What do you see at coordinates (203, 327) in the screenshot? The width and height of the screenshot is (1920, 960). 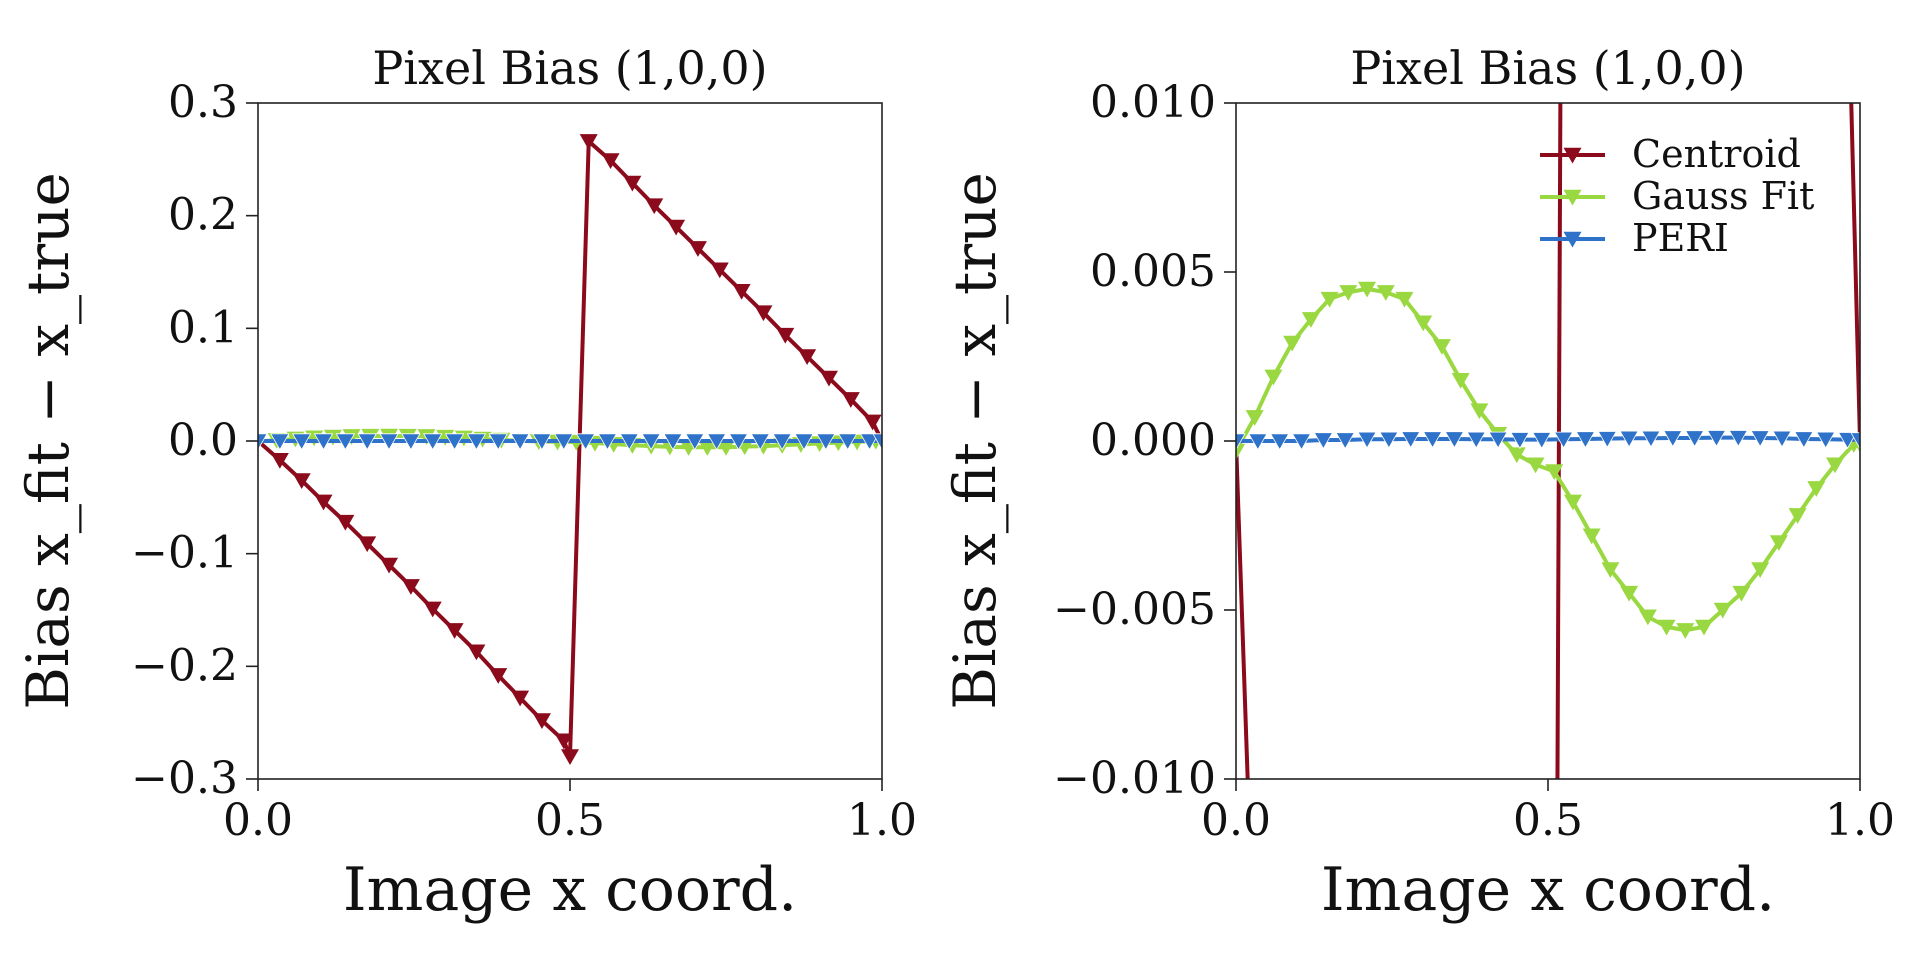 I see `y-tick-label: 0.1` at bounding box center [203, 327].